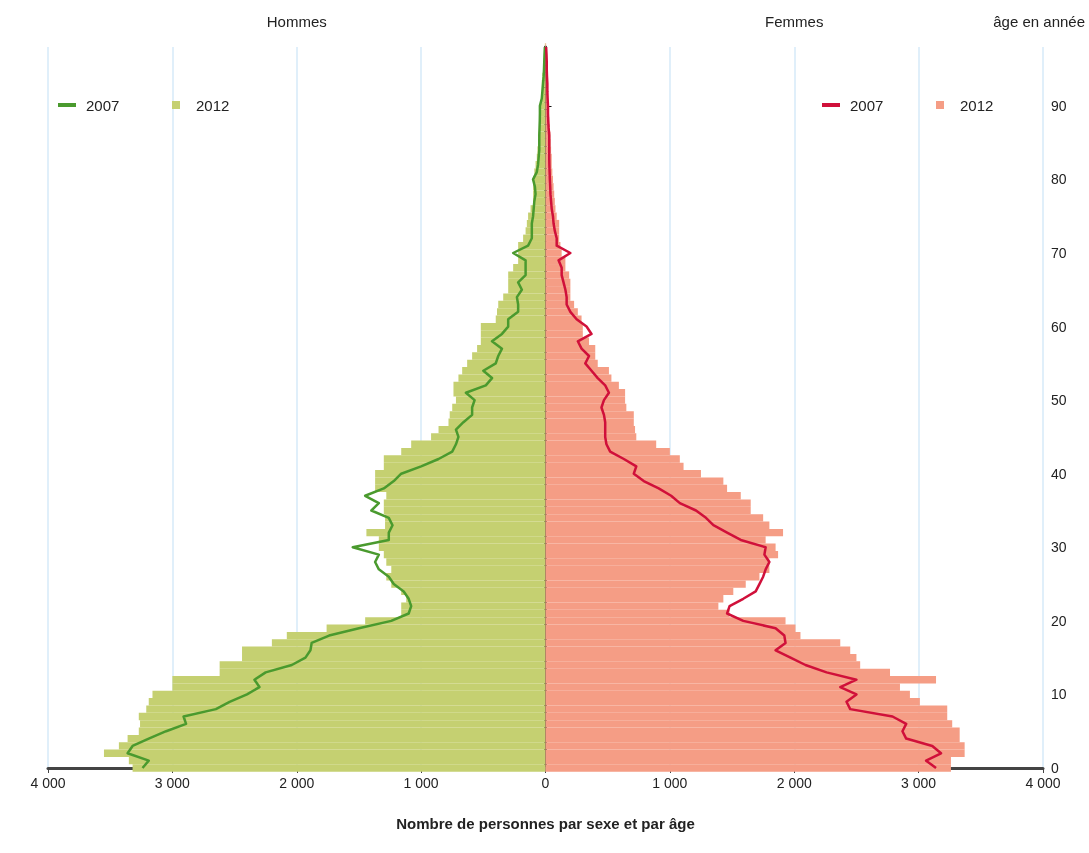 The image size is (1089, 853). What do you see at coordinates (1059, 105) in the screenshot?
I see `y-tick-label: 90` at bounding box center [1059, 105].